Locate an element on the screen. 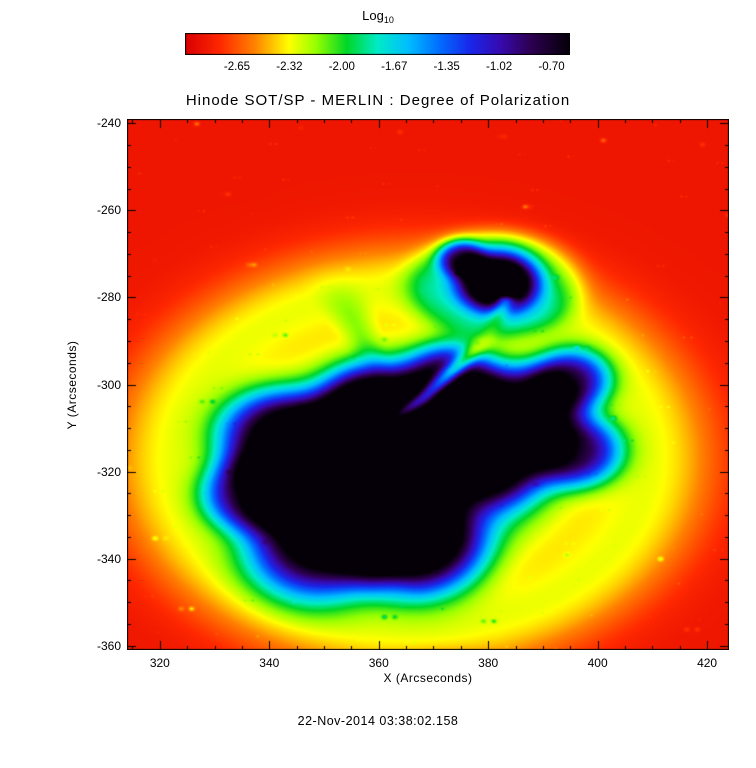  timestamp: 22-Nov-2014 03:38:02.158 is located at coordinates (378, 721).